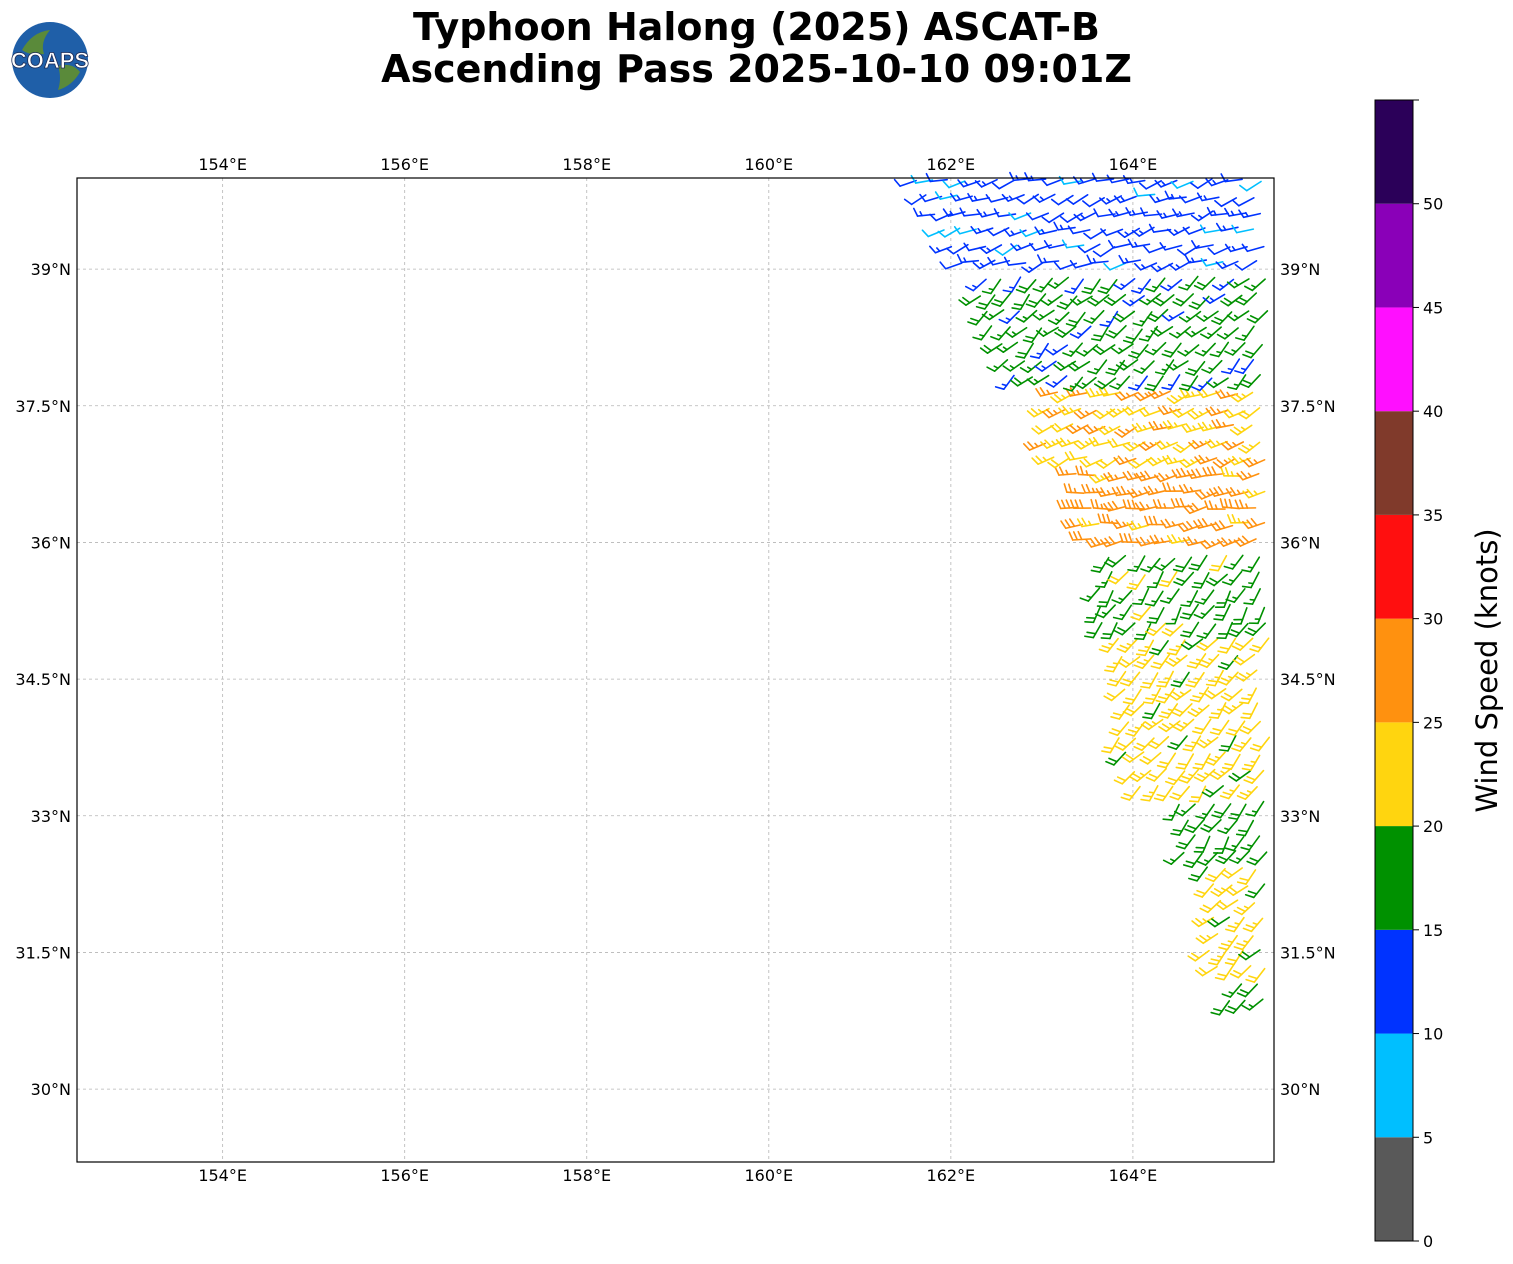 The height and width of the screenshot is (1264, 1513). Describe the element at coordinates (1394, 774) in the screenshot. I see `colorbar-bin` at that location.